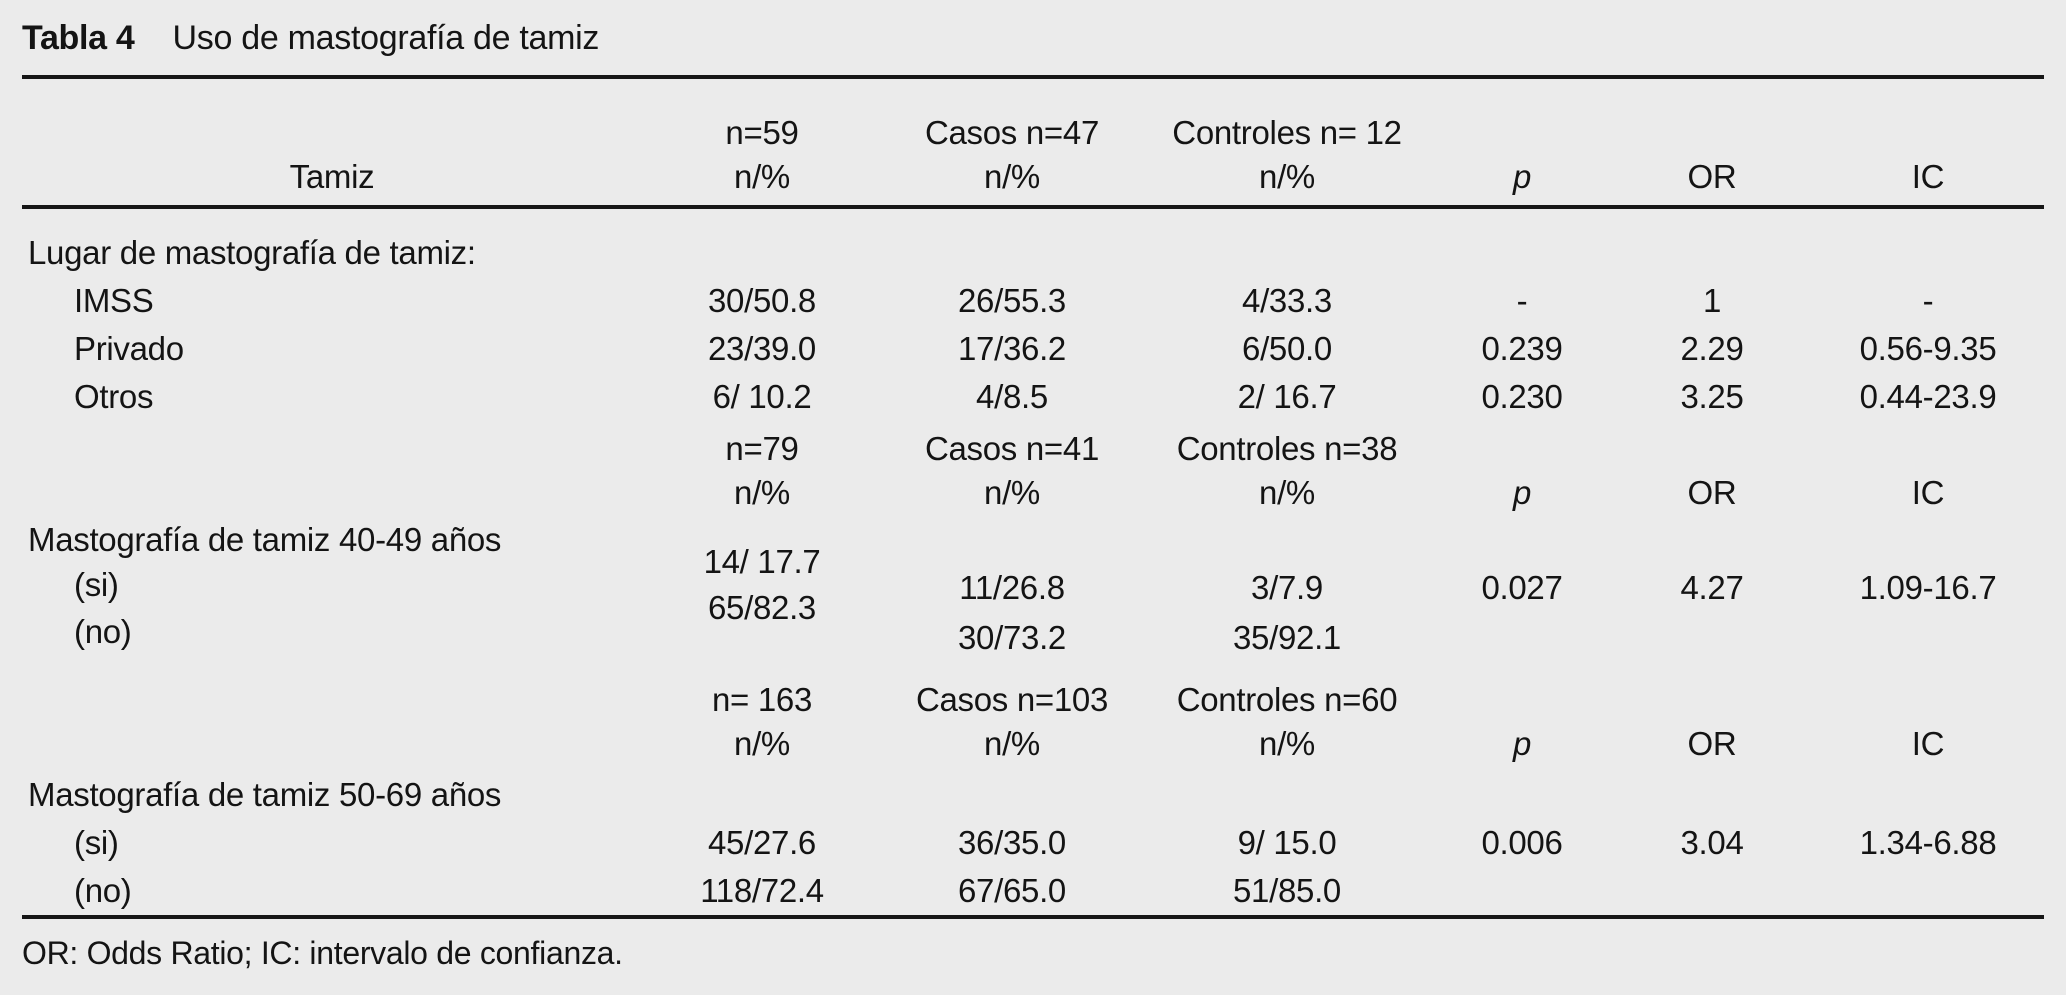 The image size is (2066, 995). I want to click on row-label-no: (no), so click(103, 631).